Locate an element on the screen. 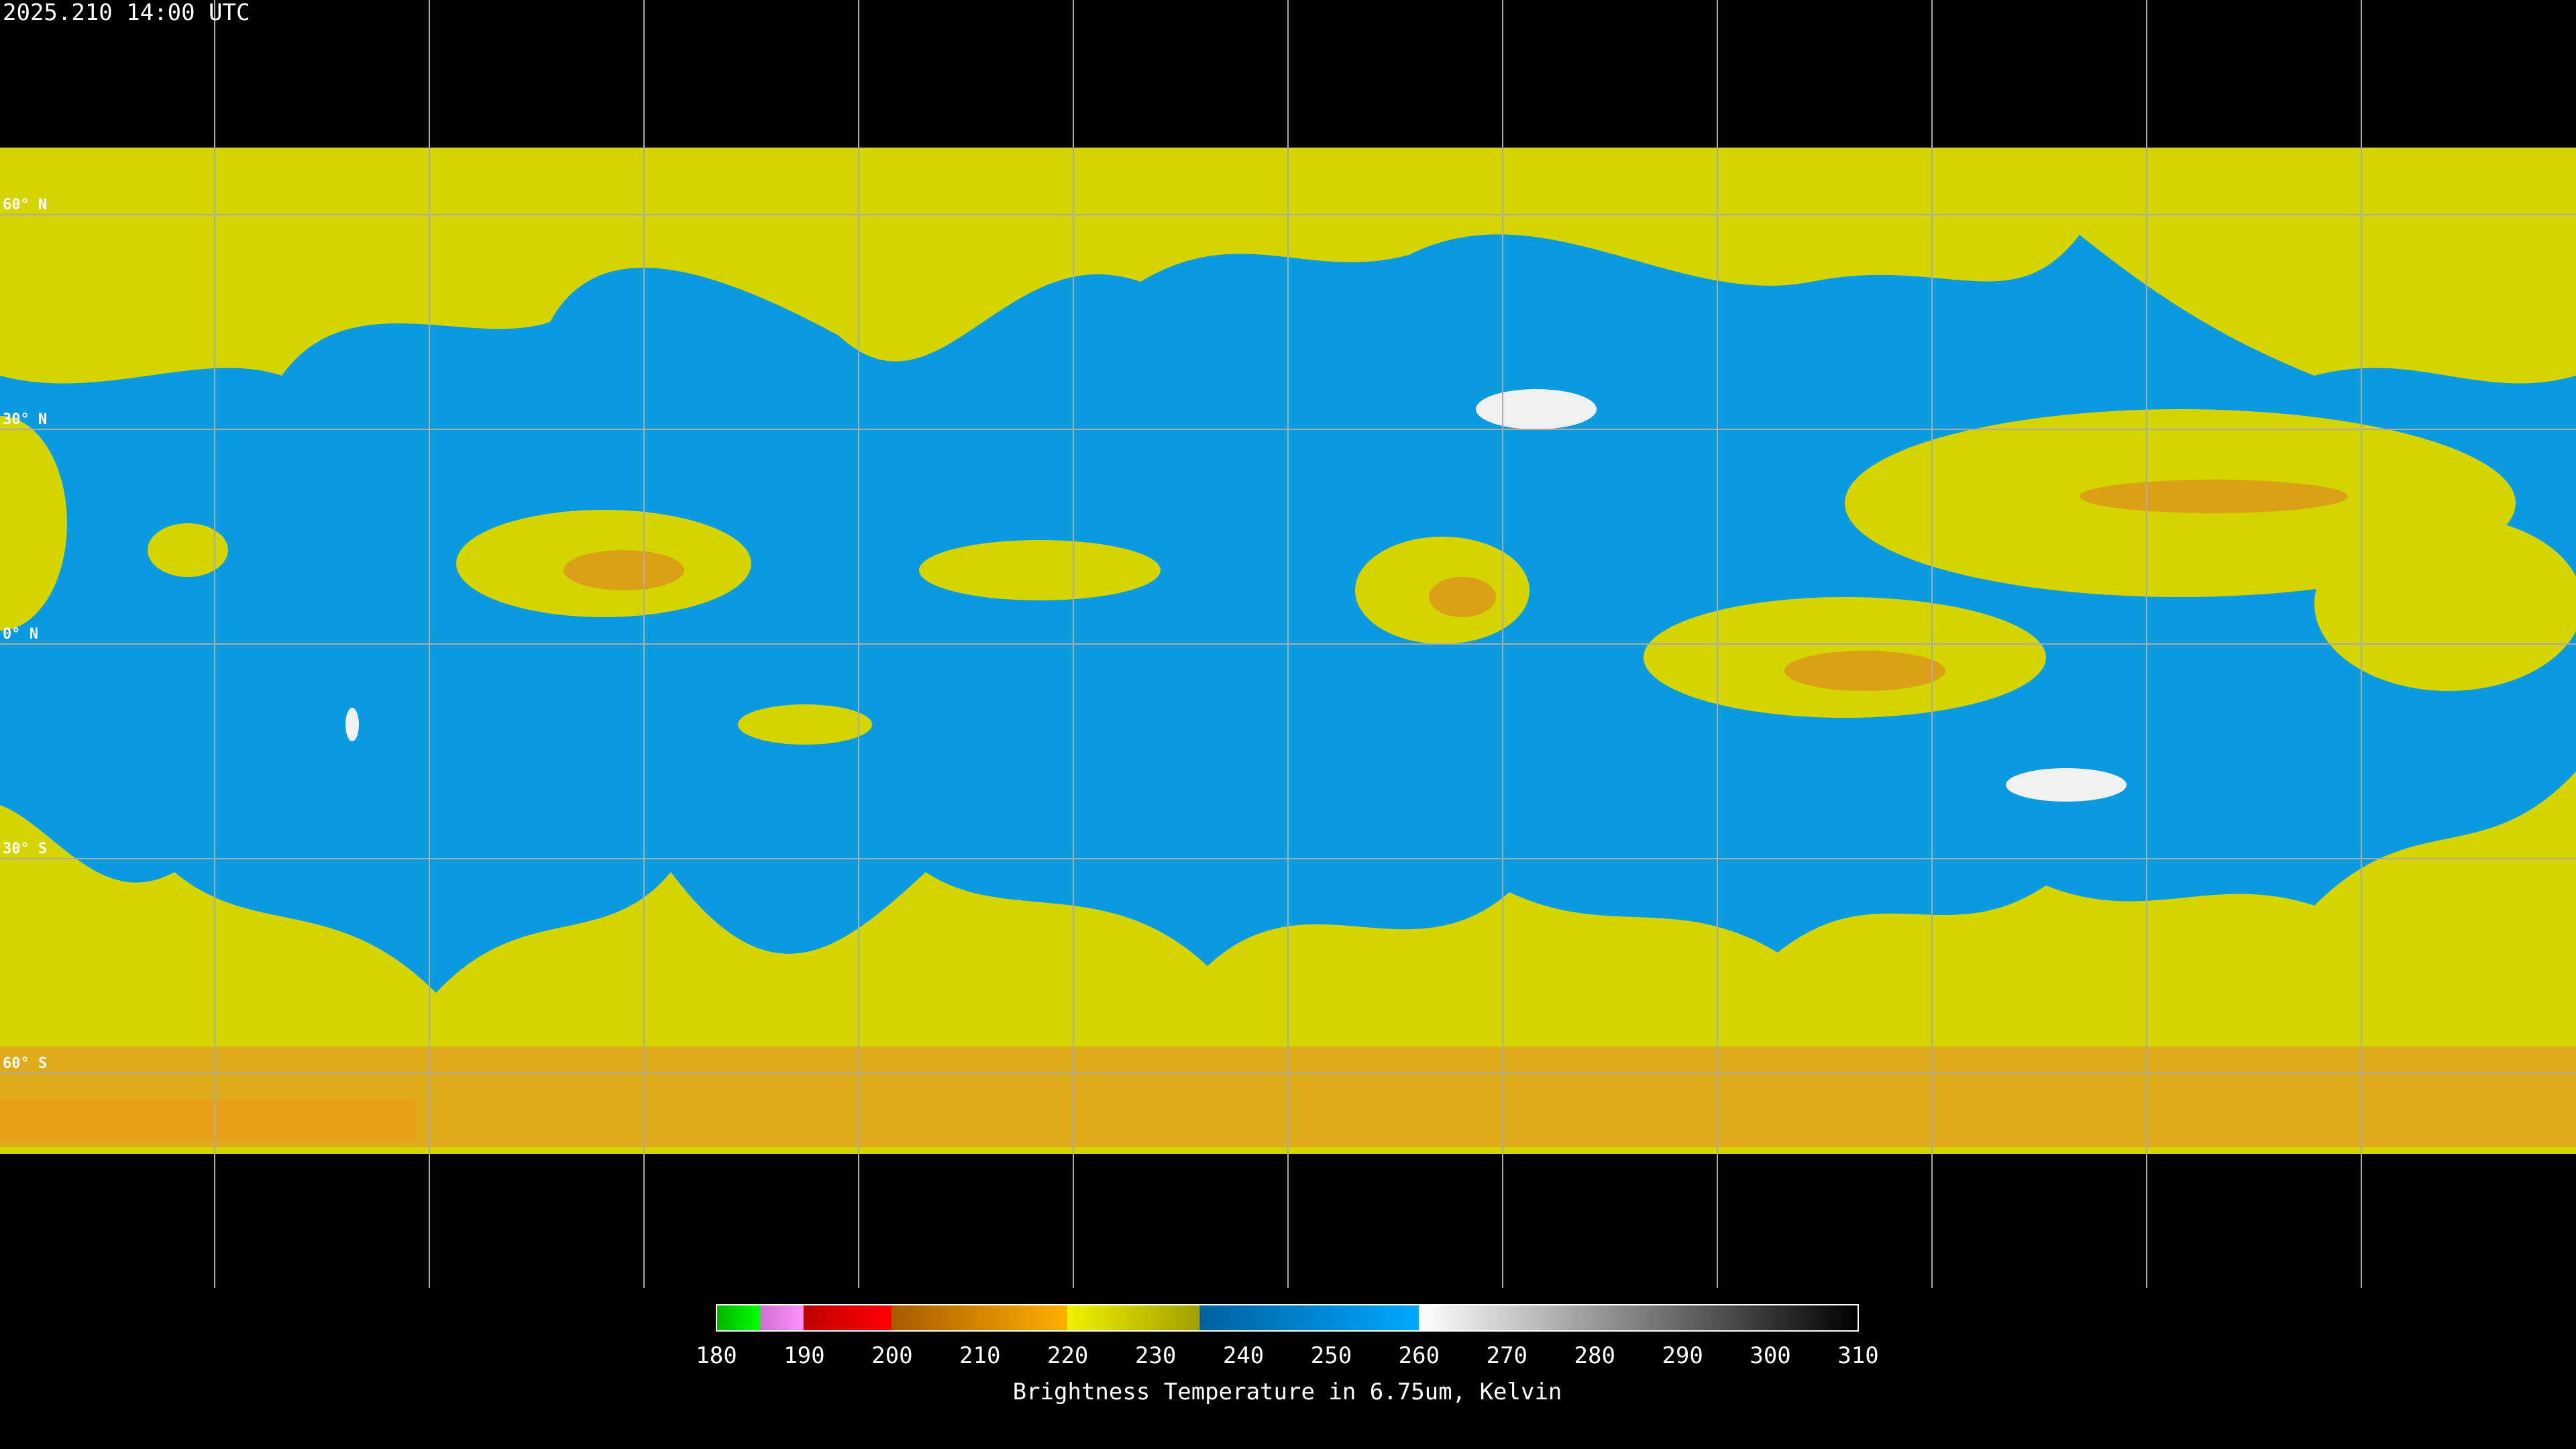  latitude-label: 30° N is located at coordinates (25, 419).